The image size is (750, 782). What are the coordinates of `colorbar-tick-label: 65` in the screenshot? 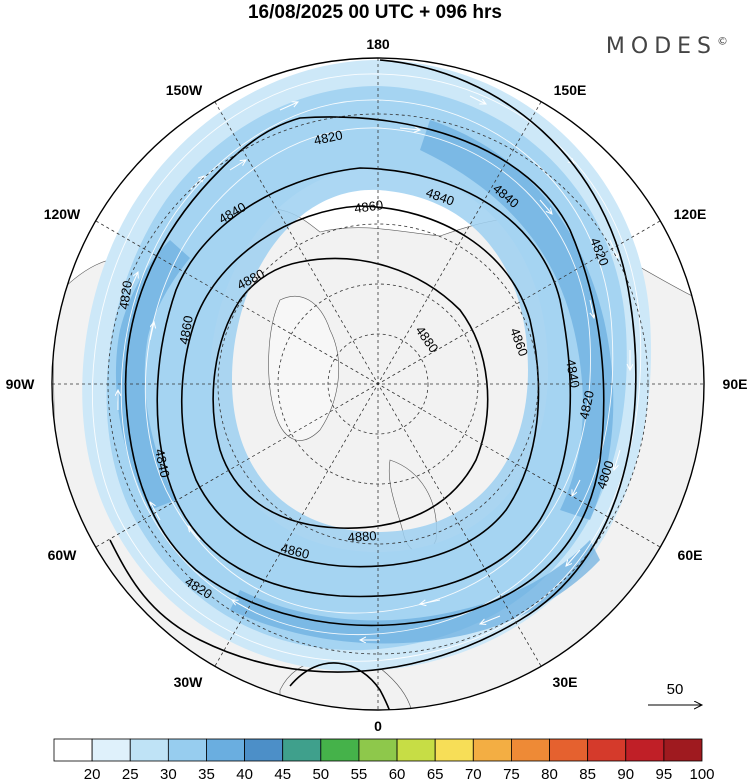 It's located at (435, 774).